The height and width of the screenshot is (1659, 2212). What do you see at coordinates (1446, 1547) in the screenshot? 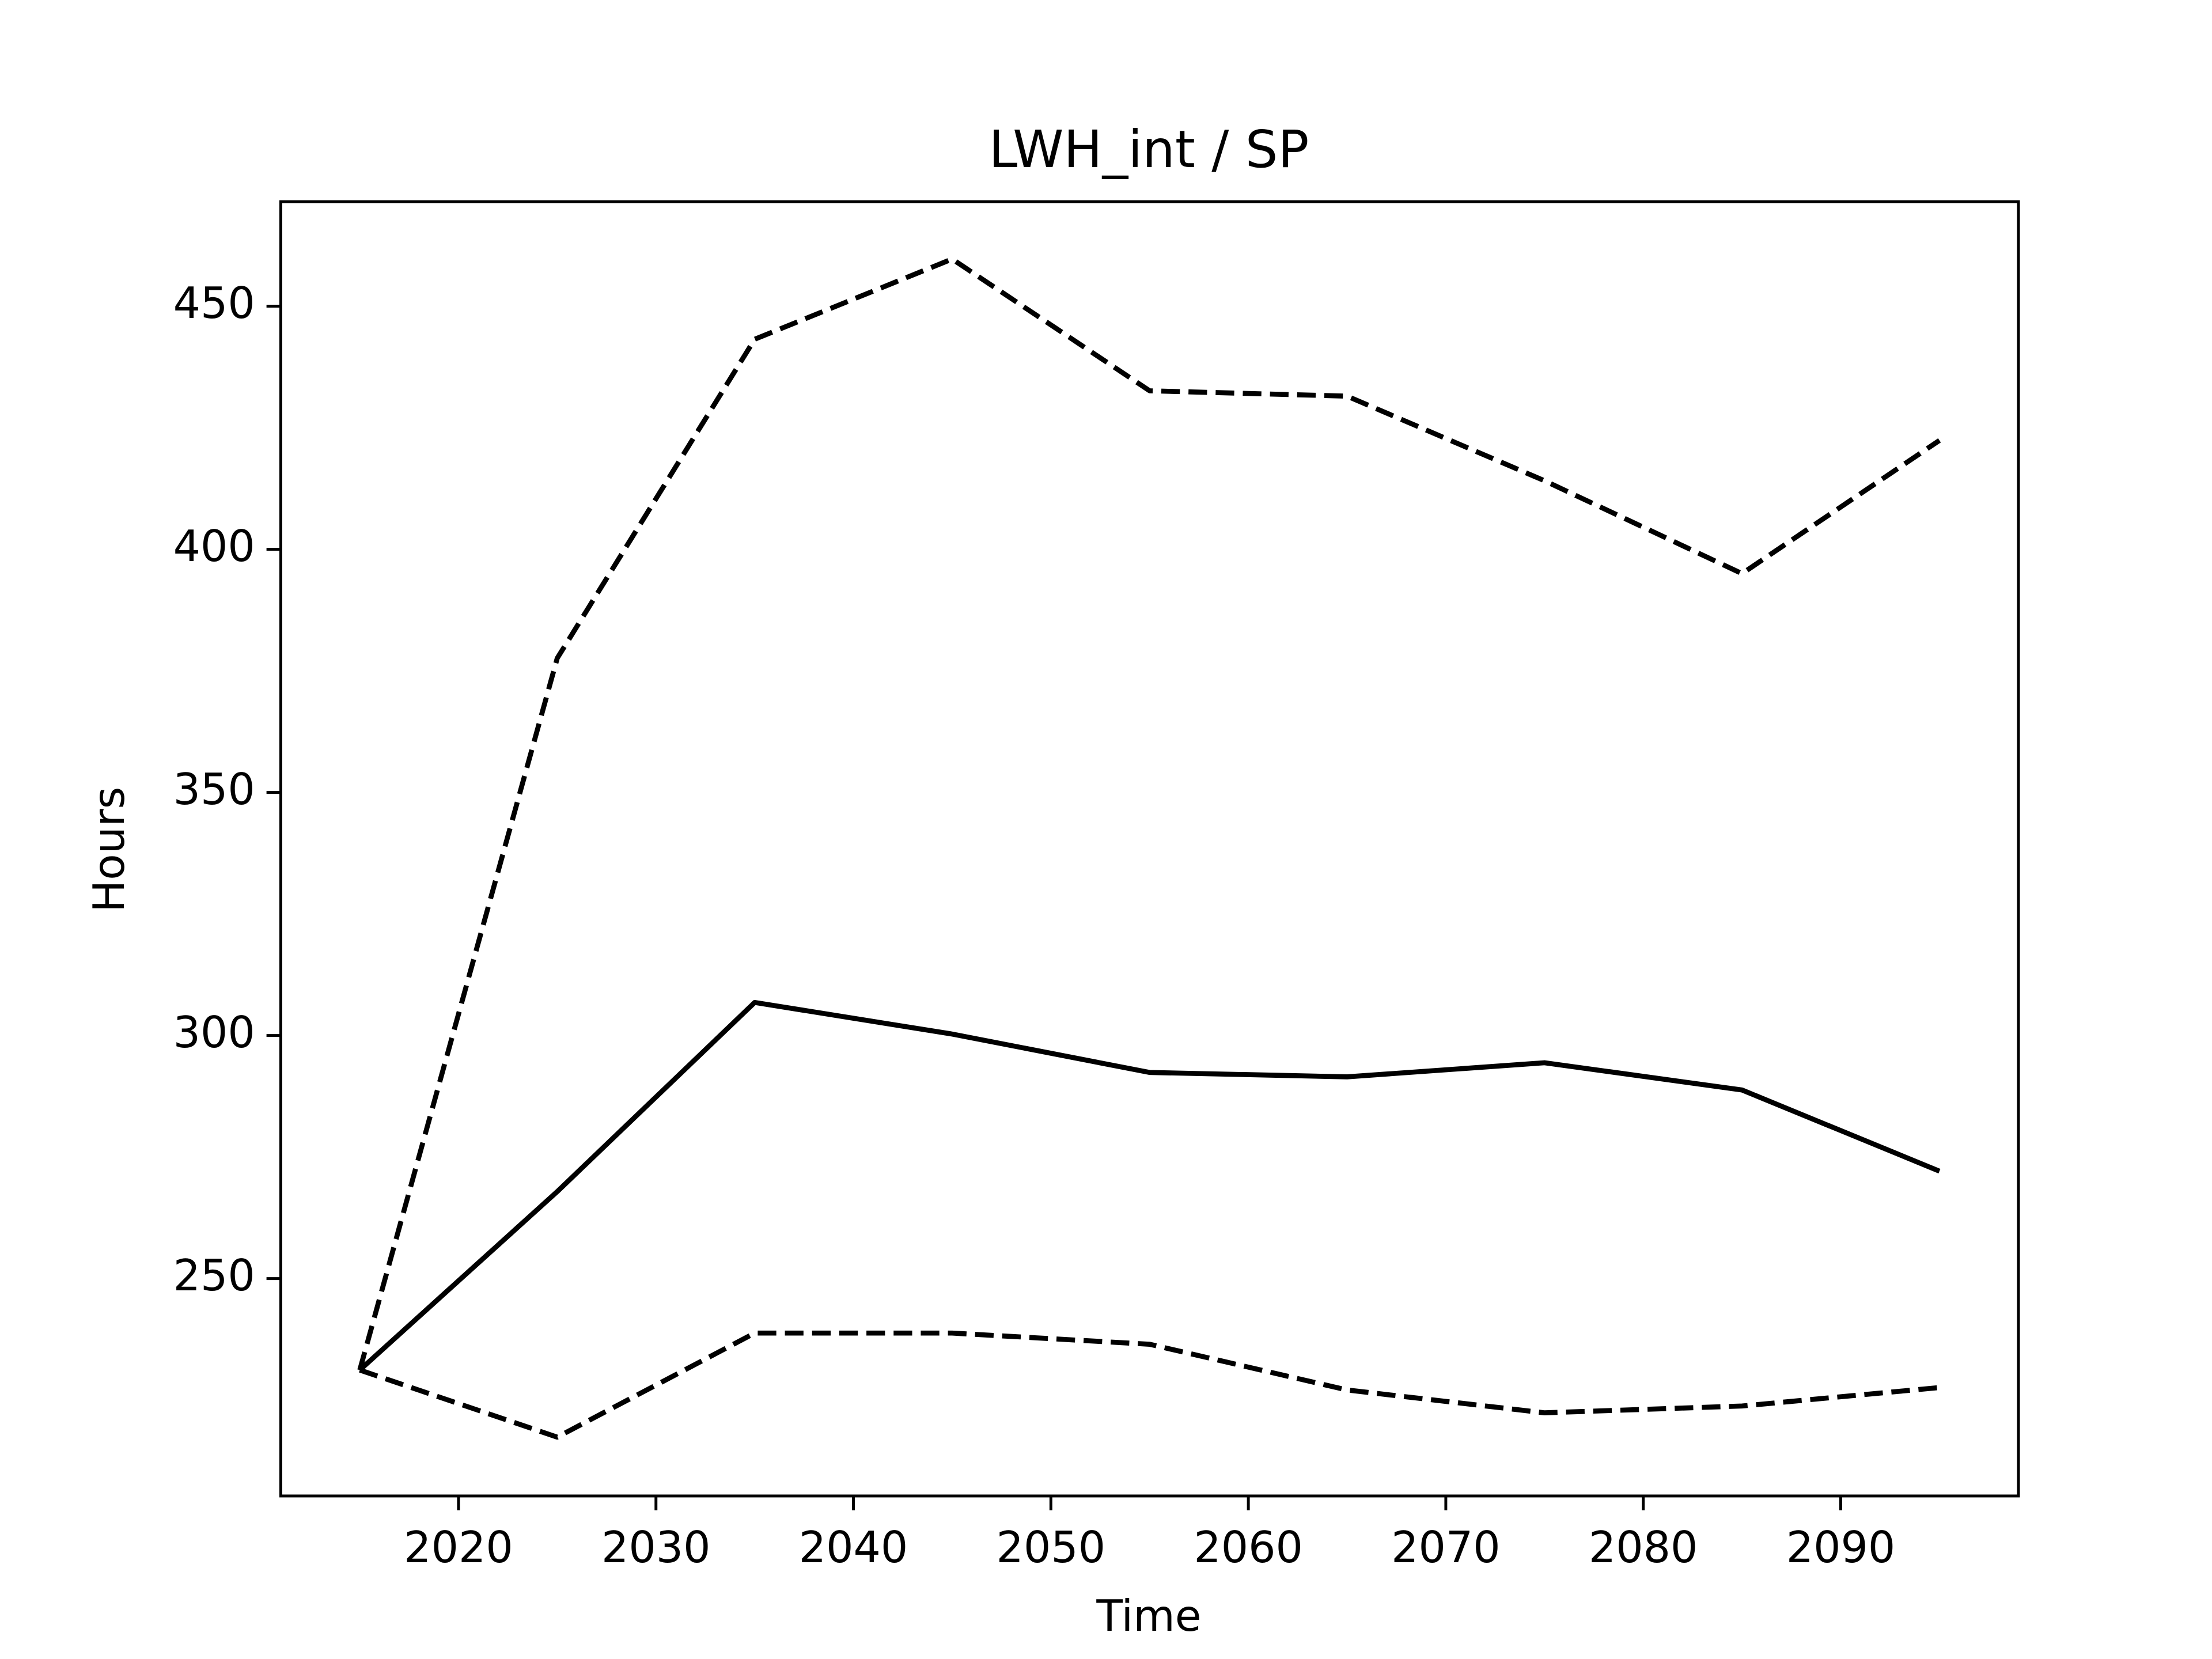
I see `x-tick-label: 2070` at bounding box center [1446, 1547].